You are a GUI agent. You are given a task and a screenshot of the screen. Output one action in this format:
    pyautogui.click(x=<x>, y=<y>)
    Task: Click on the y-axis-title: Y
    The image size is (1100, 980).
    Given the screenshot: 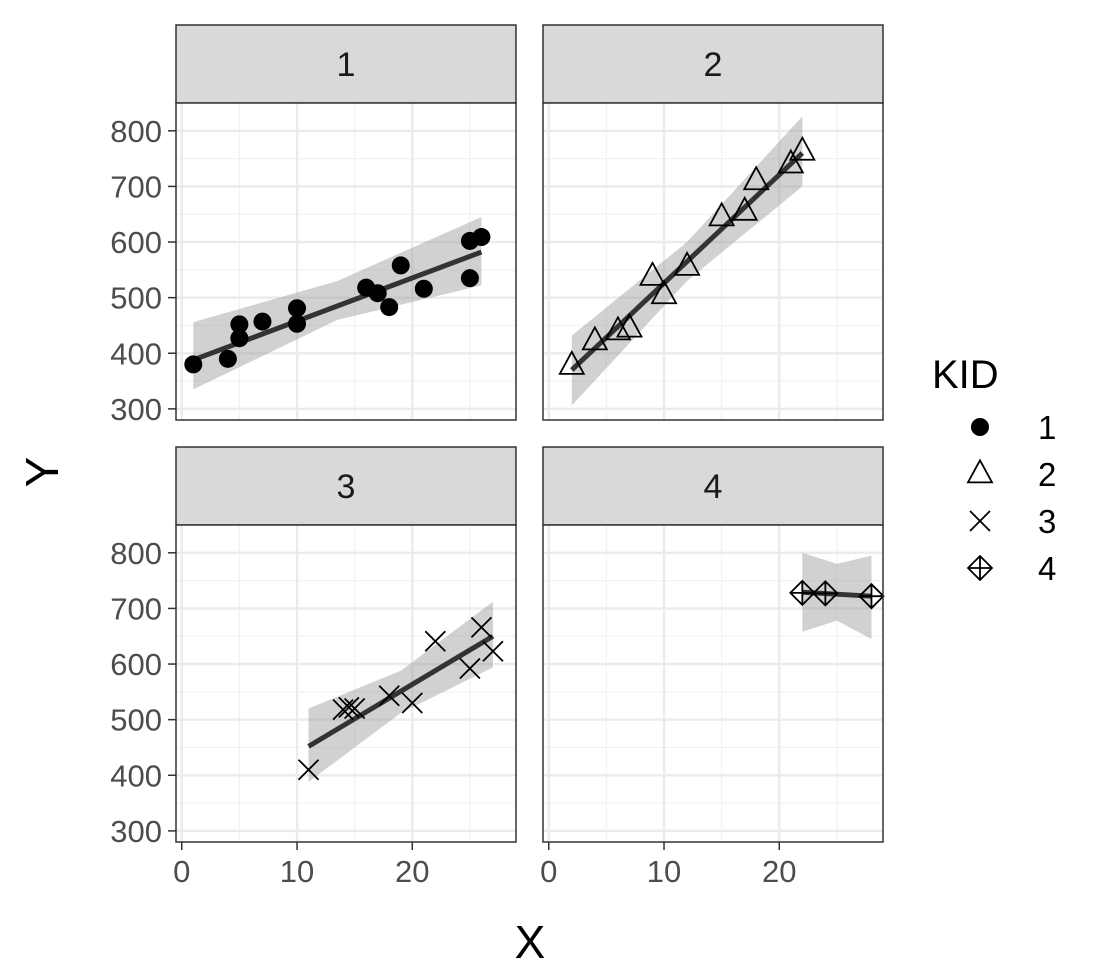 What is the action you would take?
    pyautogui.click(x=42, y=472)
    